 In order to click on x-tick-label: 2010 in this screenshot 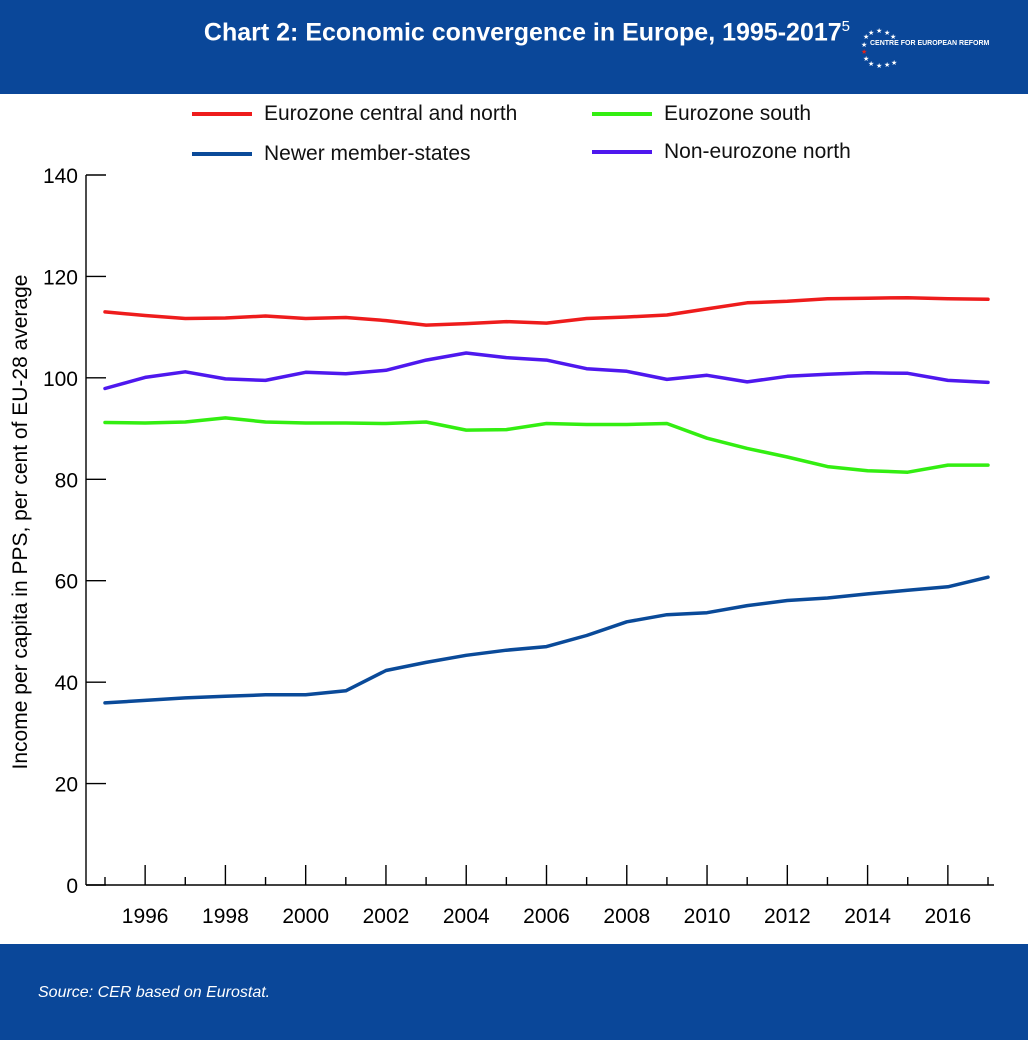, I will do `click(707, 916)`.